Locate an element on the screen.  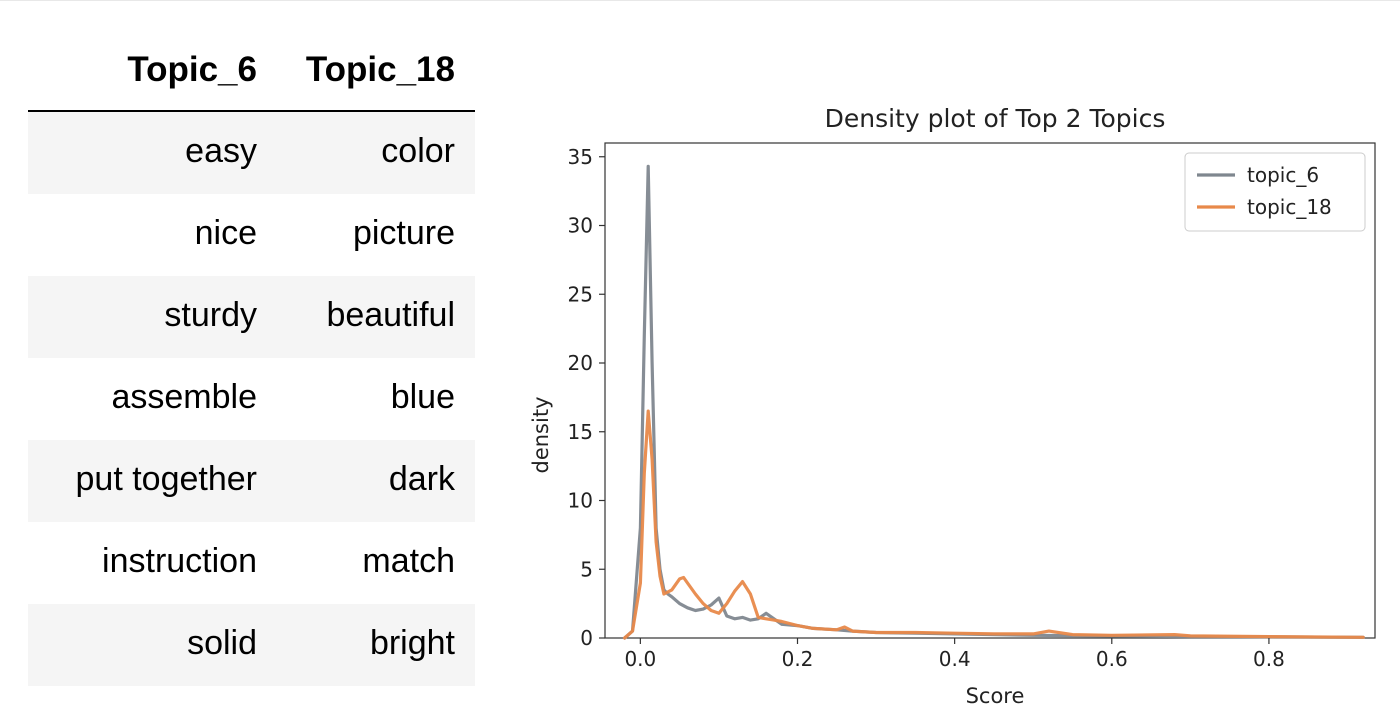
table-row: solid bright is located at coordinates (251, 645).